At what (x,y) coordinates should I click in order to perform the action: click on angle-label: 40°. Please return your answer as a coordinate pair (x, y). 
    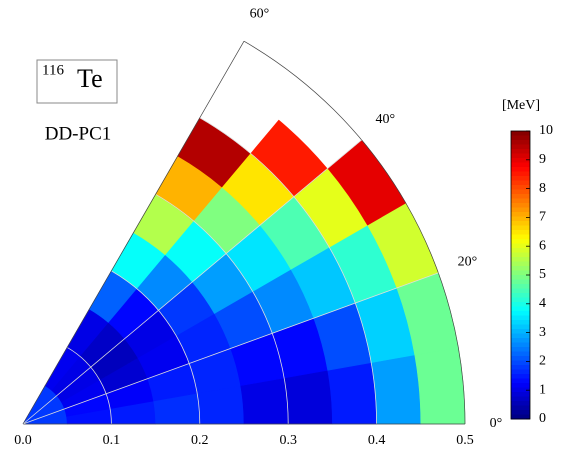
    Looking at the image, I should click on (385, 119).